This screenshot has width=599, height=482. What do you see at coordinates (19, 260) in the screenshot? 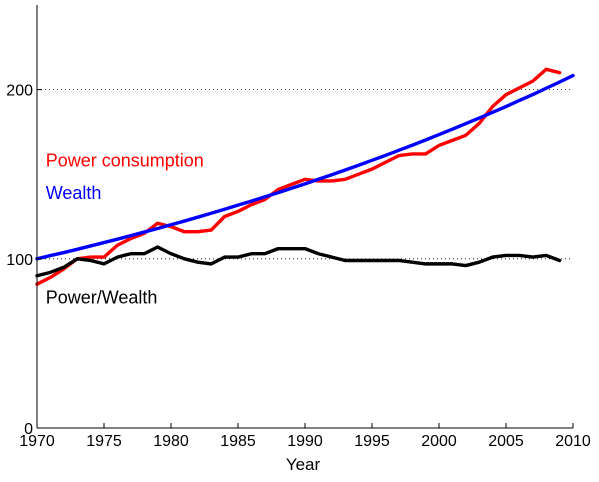
I see `y-tick-label: 100` at bounding box center [19, 260].